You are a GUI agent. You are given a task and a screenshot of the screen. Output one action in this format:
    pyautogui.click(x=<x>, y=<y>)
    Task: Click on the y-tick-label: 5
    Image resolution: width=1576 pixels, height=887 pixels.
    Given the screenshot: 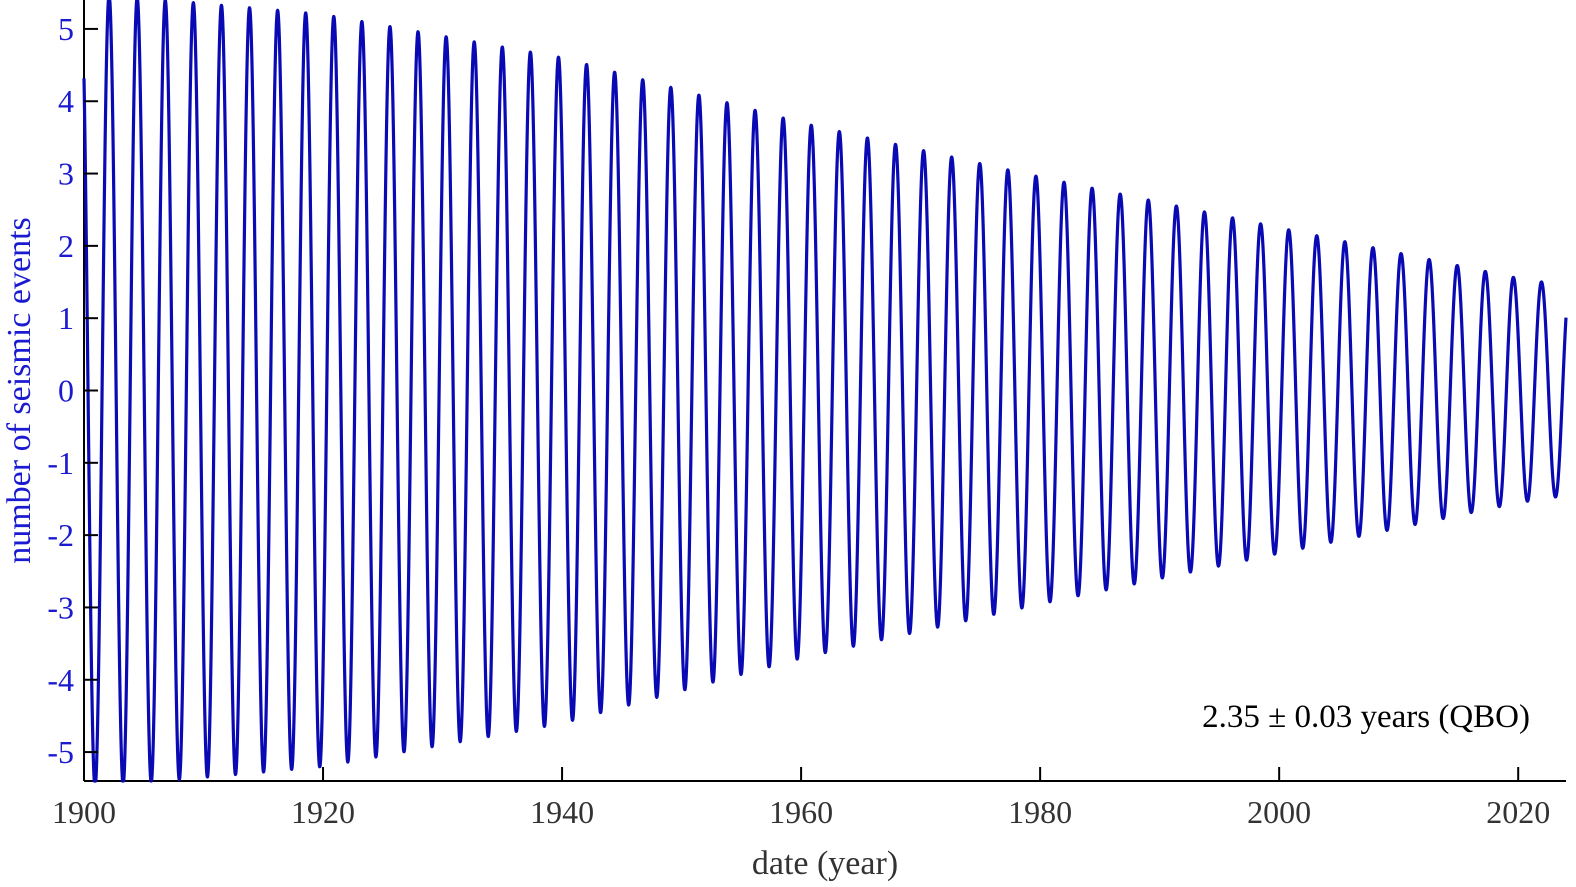 What is the action you would take?
    pyautogui.click(x=66, y=29)
    